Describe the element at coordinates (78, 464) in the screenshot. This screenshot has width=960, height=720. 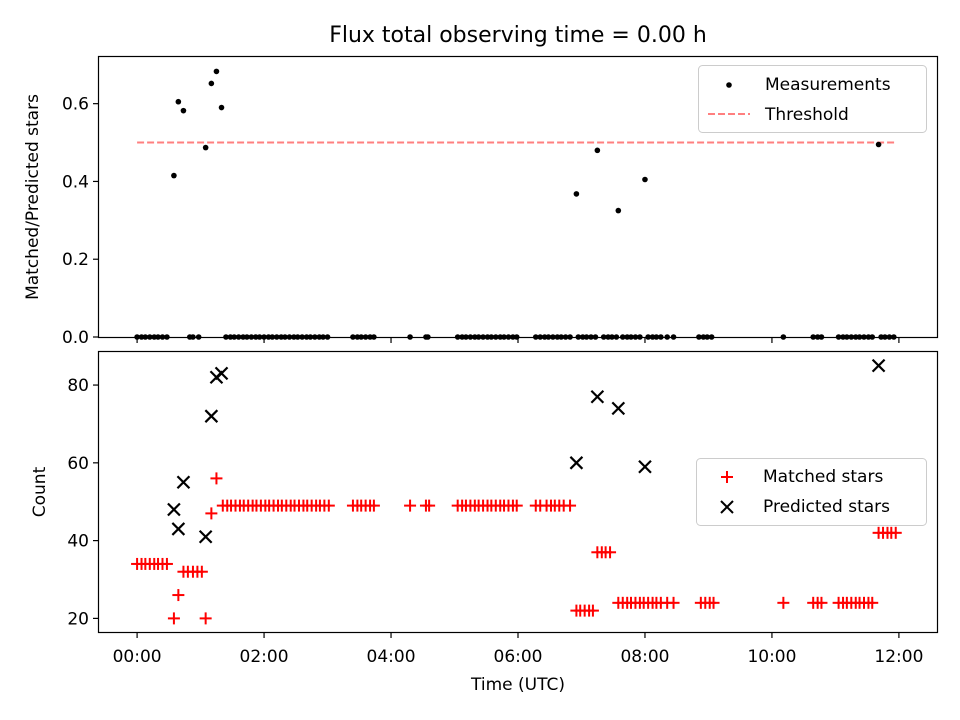
I see `bottom-ytick-label: 60` at that location.